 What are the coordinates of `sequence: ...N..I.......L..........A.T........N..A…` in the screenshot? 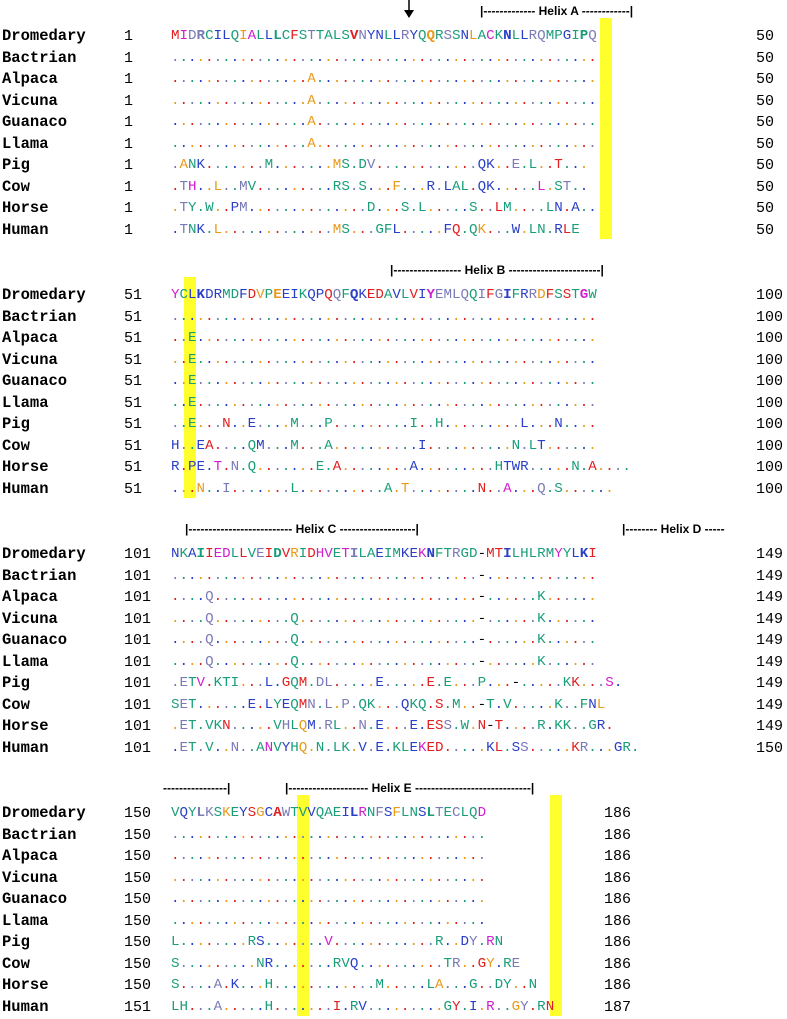 It's located at (392, 488).